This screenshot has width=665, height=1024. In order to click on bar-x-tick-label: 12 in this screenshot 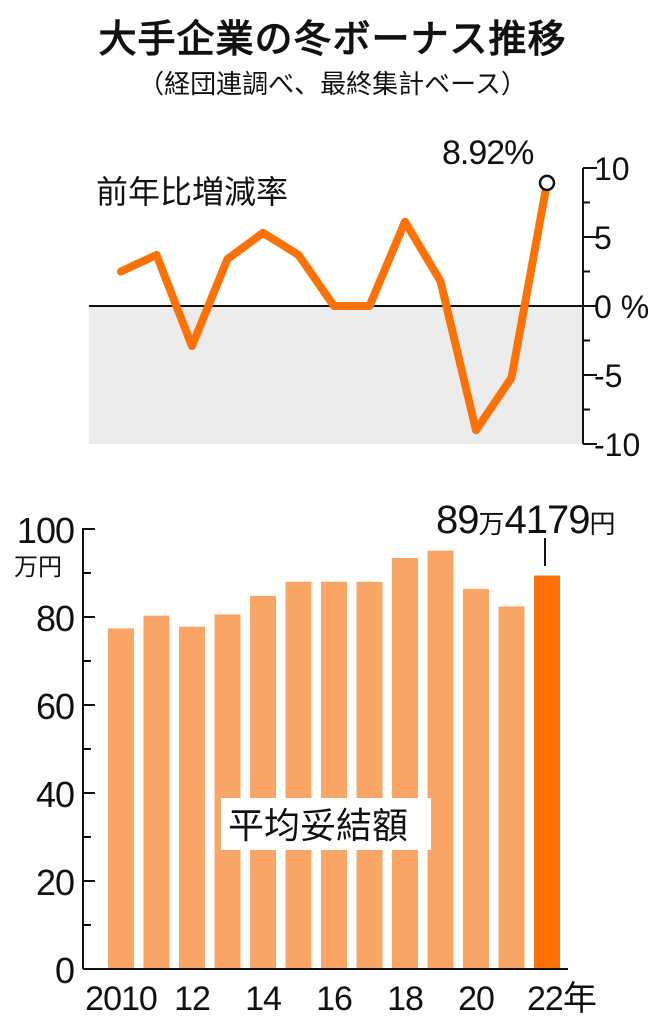, I will do `click(192, 999)`.